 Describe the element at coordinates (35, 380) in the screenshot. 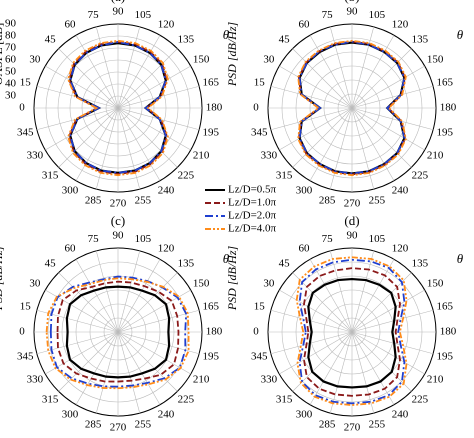

I see `theta-tick-label: 330` at that location.